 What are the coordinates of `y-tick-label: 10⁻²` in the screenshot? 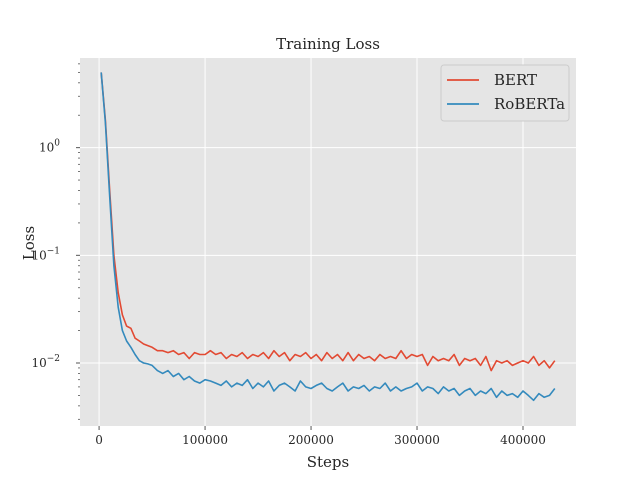 It's located at (45, 362).